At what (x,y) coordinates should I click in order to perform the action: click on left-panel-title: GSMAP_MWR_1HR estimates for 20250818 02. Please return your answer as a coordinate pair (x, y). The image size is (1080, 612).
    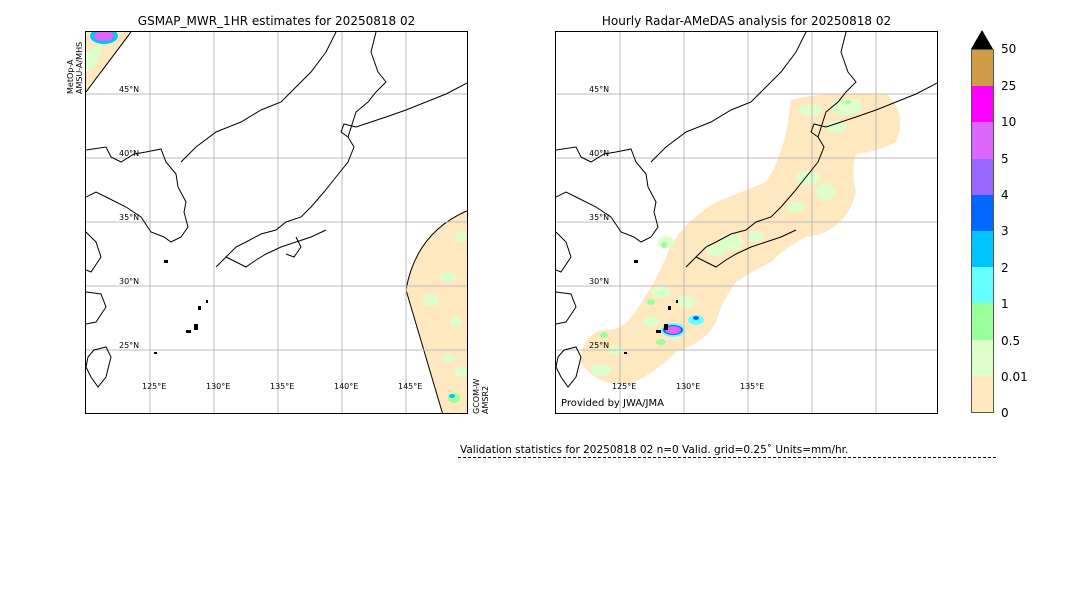
    Looking at the image, I should click on (276, 21).